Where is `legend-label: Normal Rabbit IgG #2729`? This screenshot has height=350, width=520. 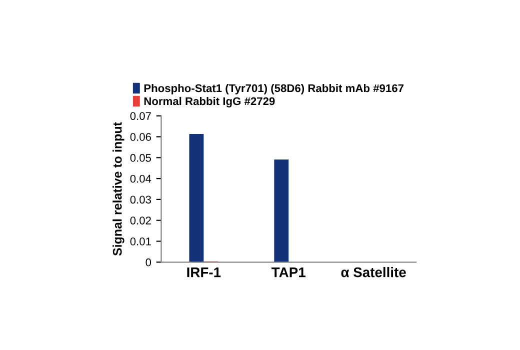
legend-label: Normal Rabbit IgG #2729 is located at coordinates (209, 102).